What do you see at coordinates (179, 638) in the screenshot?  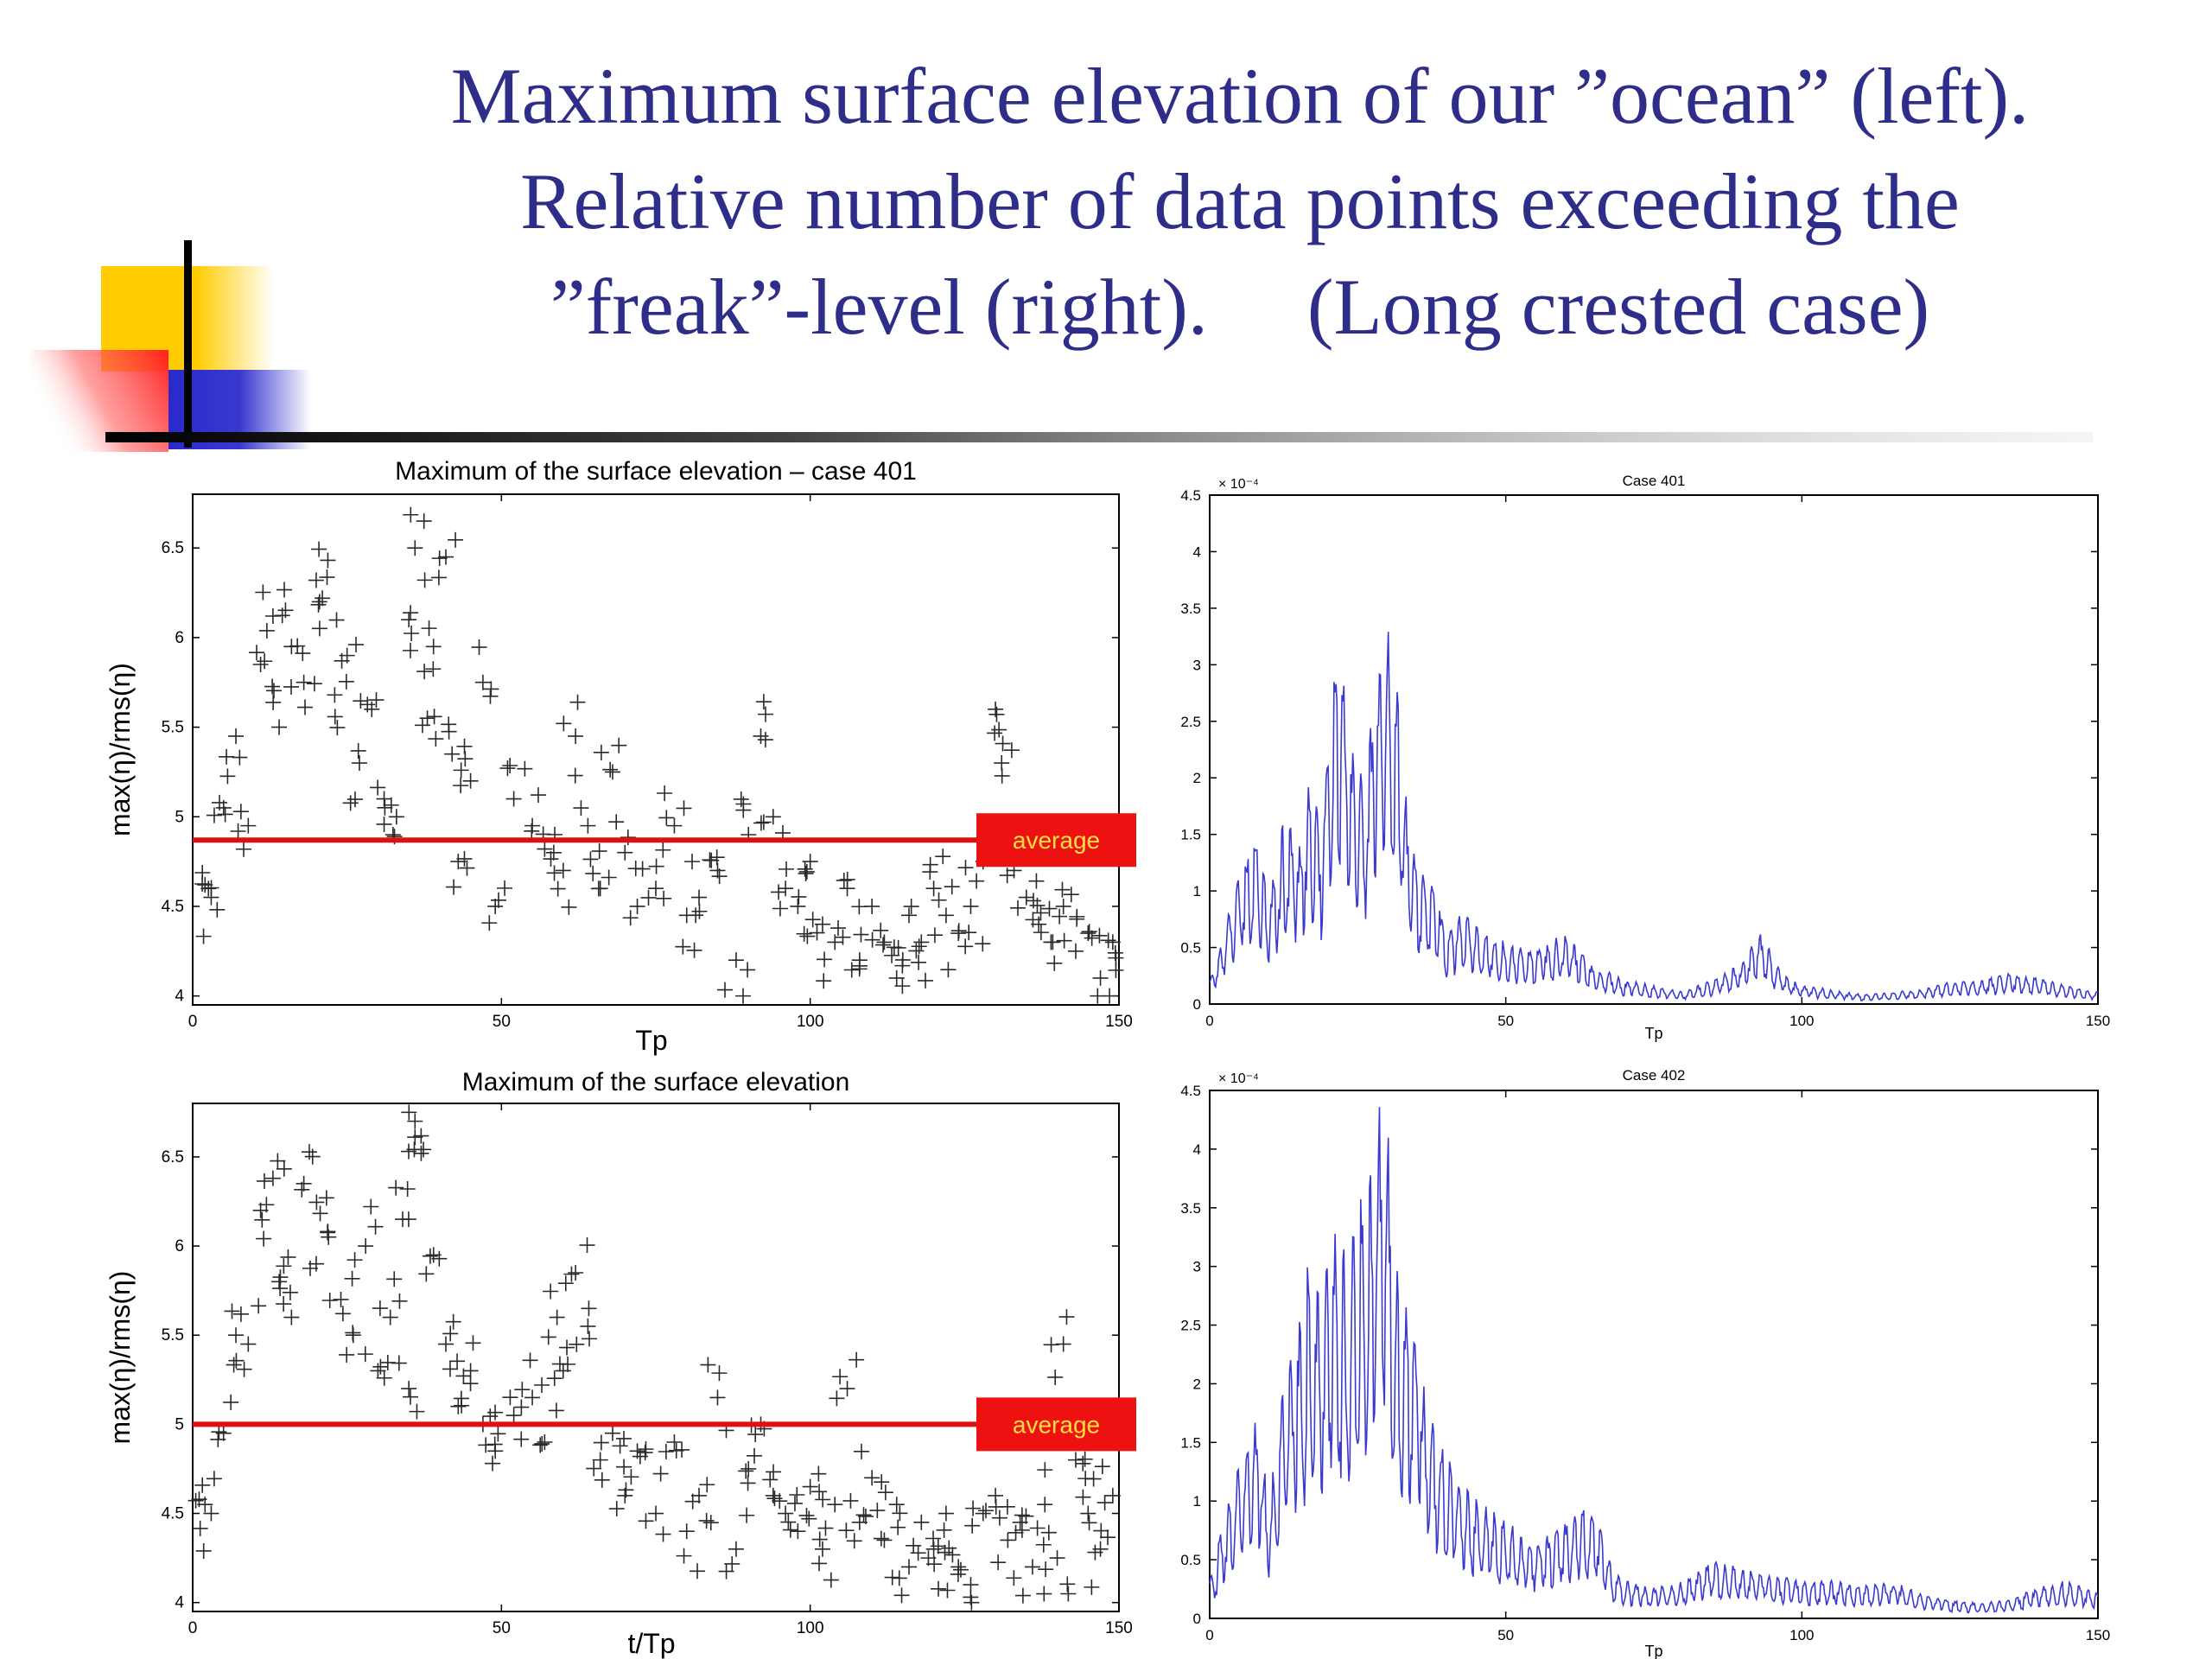 I see `y-tick-label: 6` at bounding box center [179, 638].